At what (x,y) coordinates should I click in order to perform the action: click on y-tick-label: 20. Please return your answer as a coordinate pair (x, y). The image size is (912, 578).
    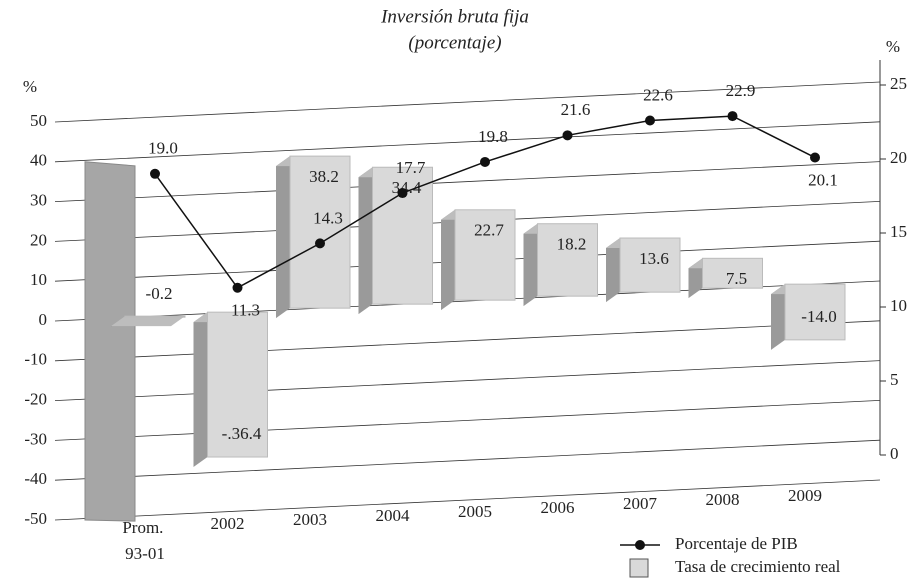
    Looking at the image, I should click on (38, 239).